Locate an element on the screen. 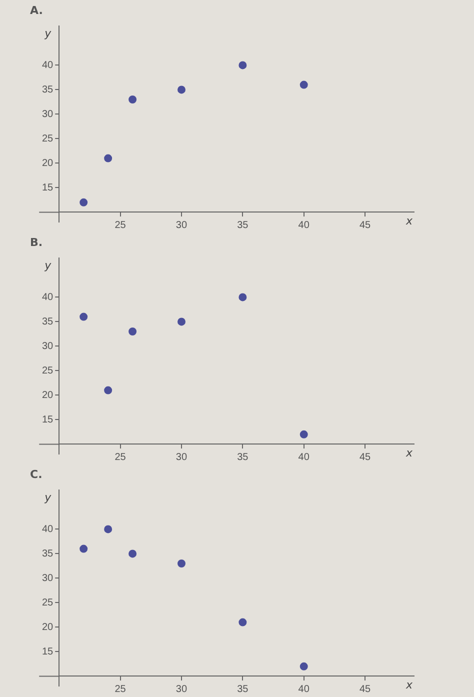 The image size is (474, 697). chart-title: B. is located at coordinates (36, 242).